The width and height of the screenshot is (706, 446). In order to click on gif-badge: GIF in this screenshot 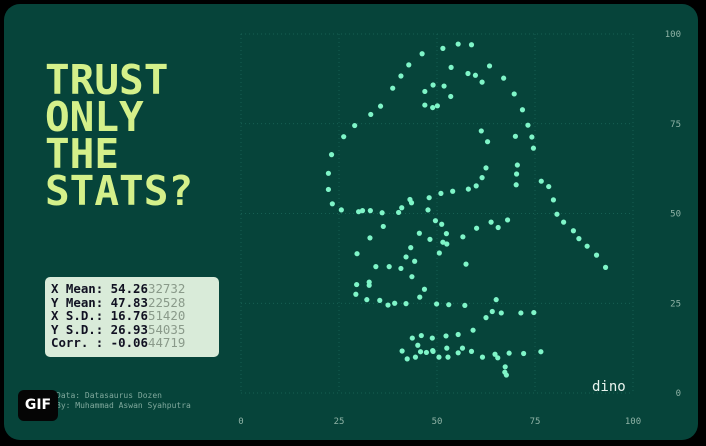, I will do `click(38, 405)`.